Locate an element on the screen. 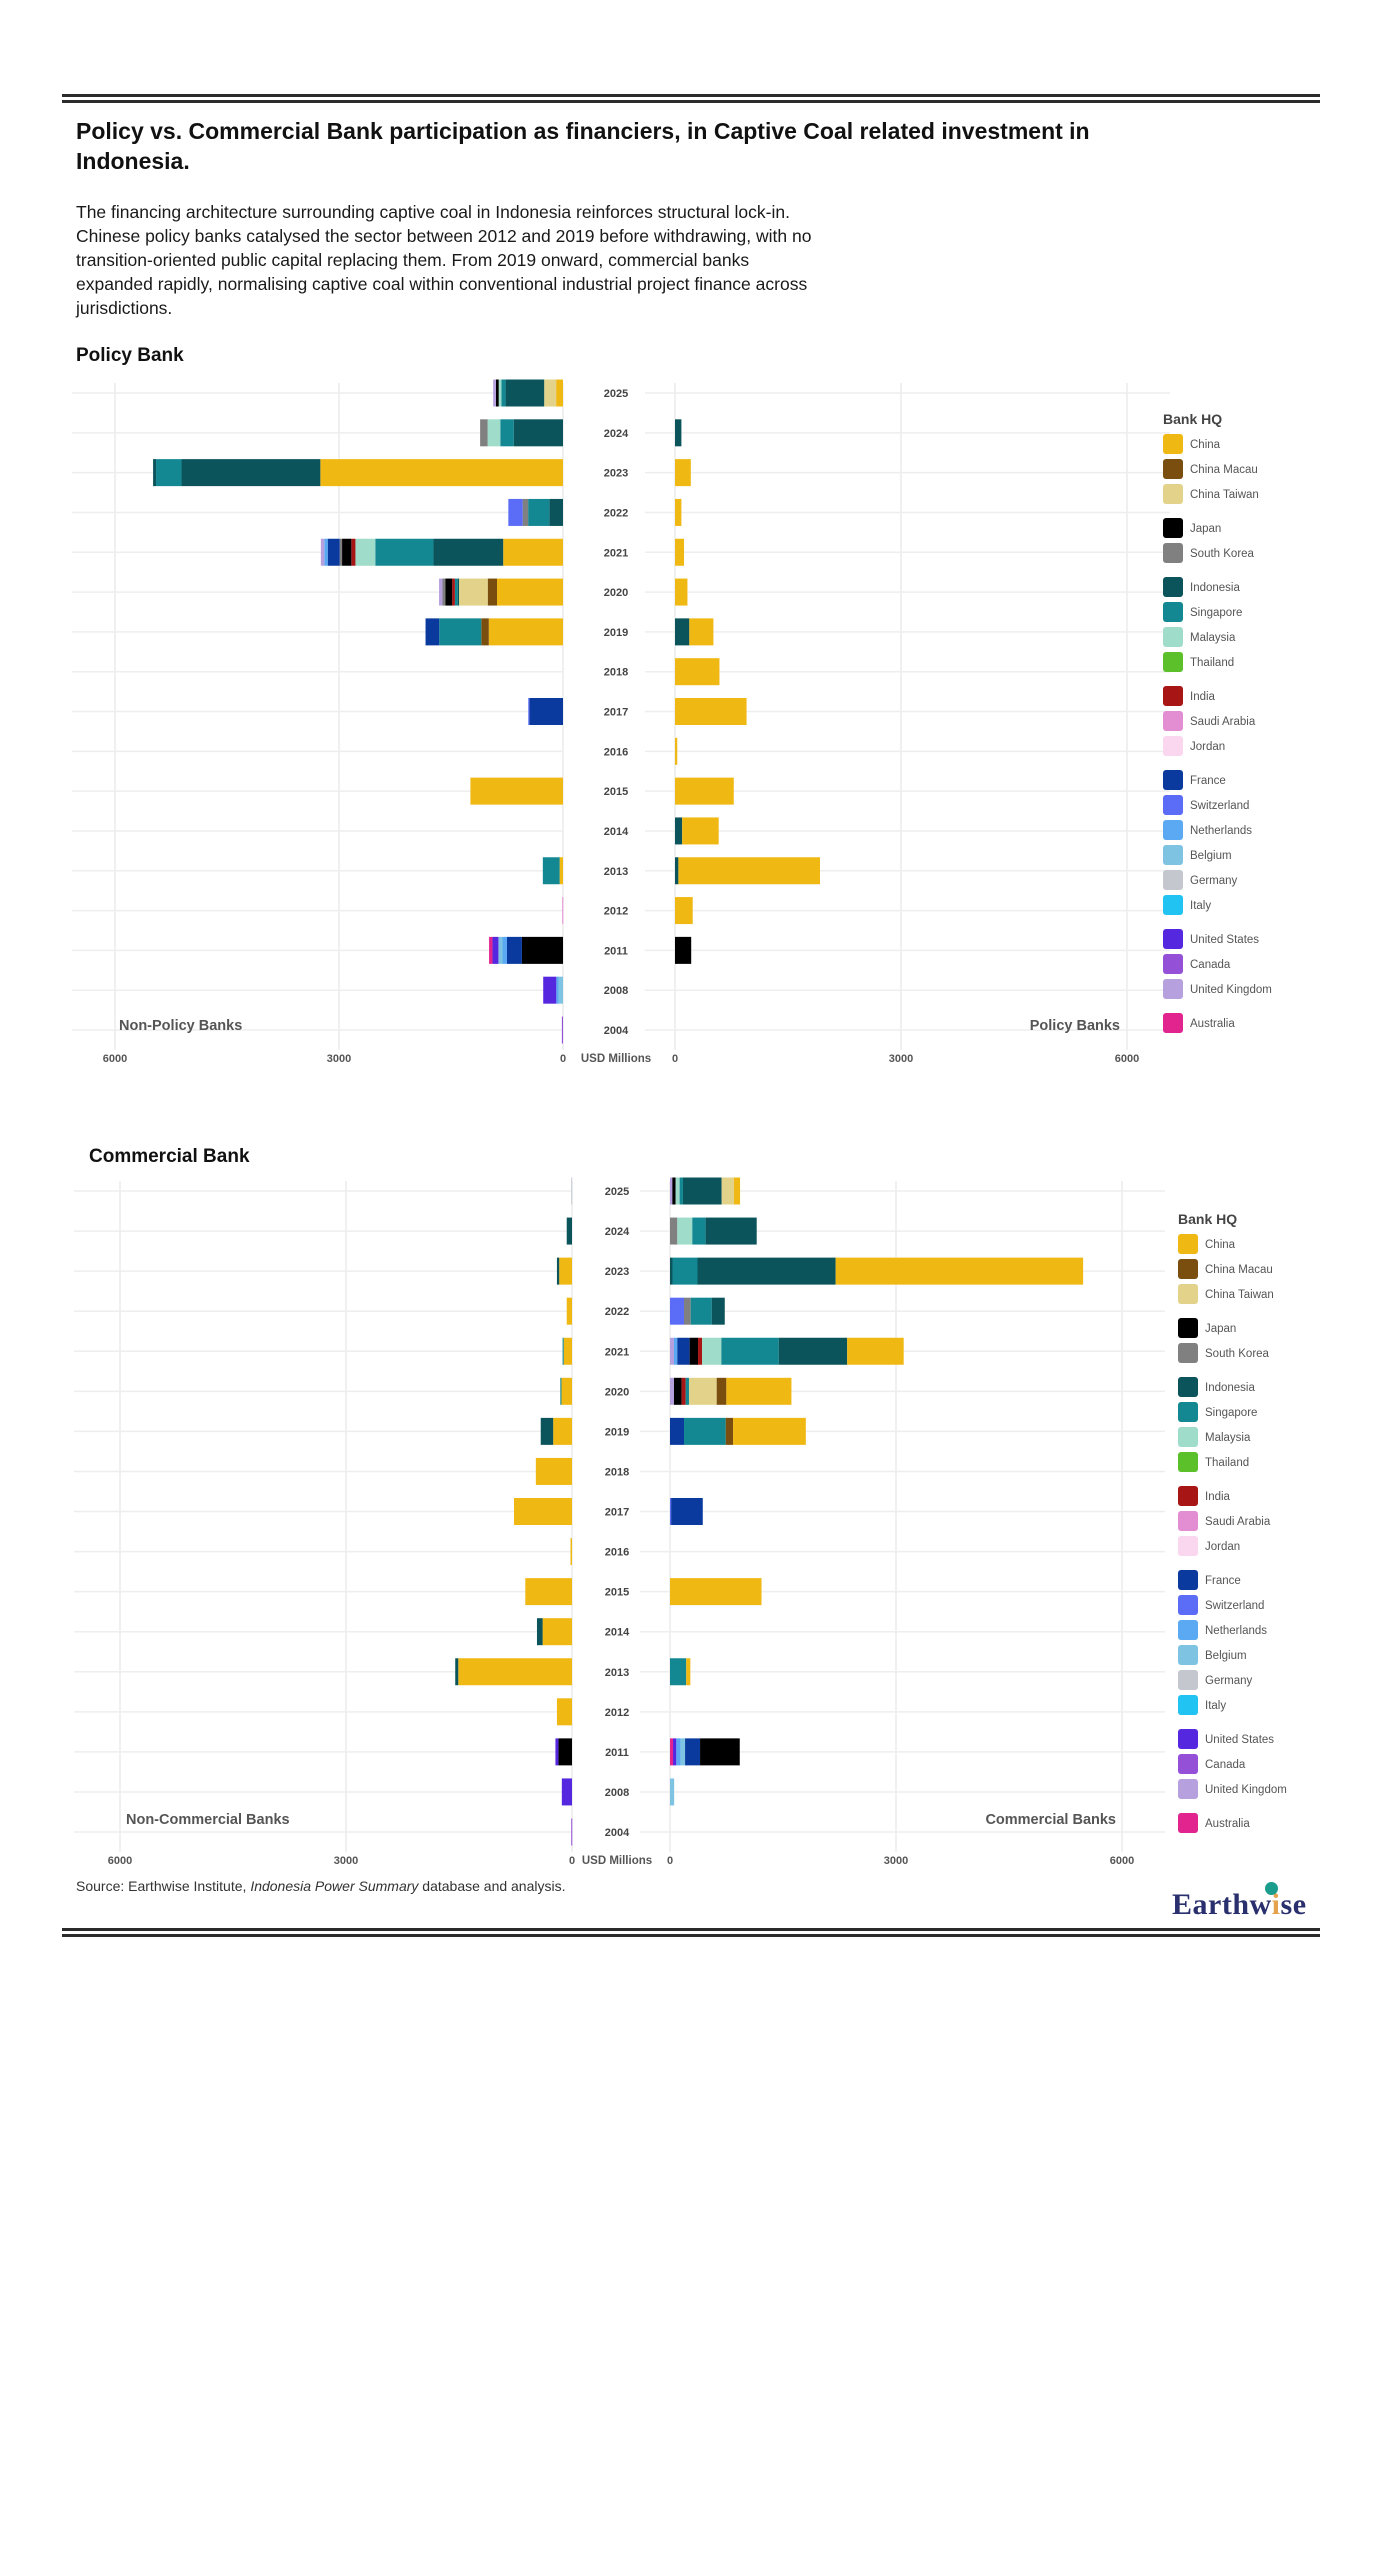  bar-segment-right-2024-malaysia is located at coordinates (685, 1231).